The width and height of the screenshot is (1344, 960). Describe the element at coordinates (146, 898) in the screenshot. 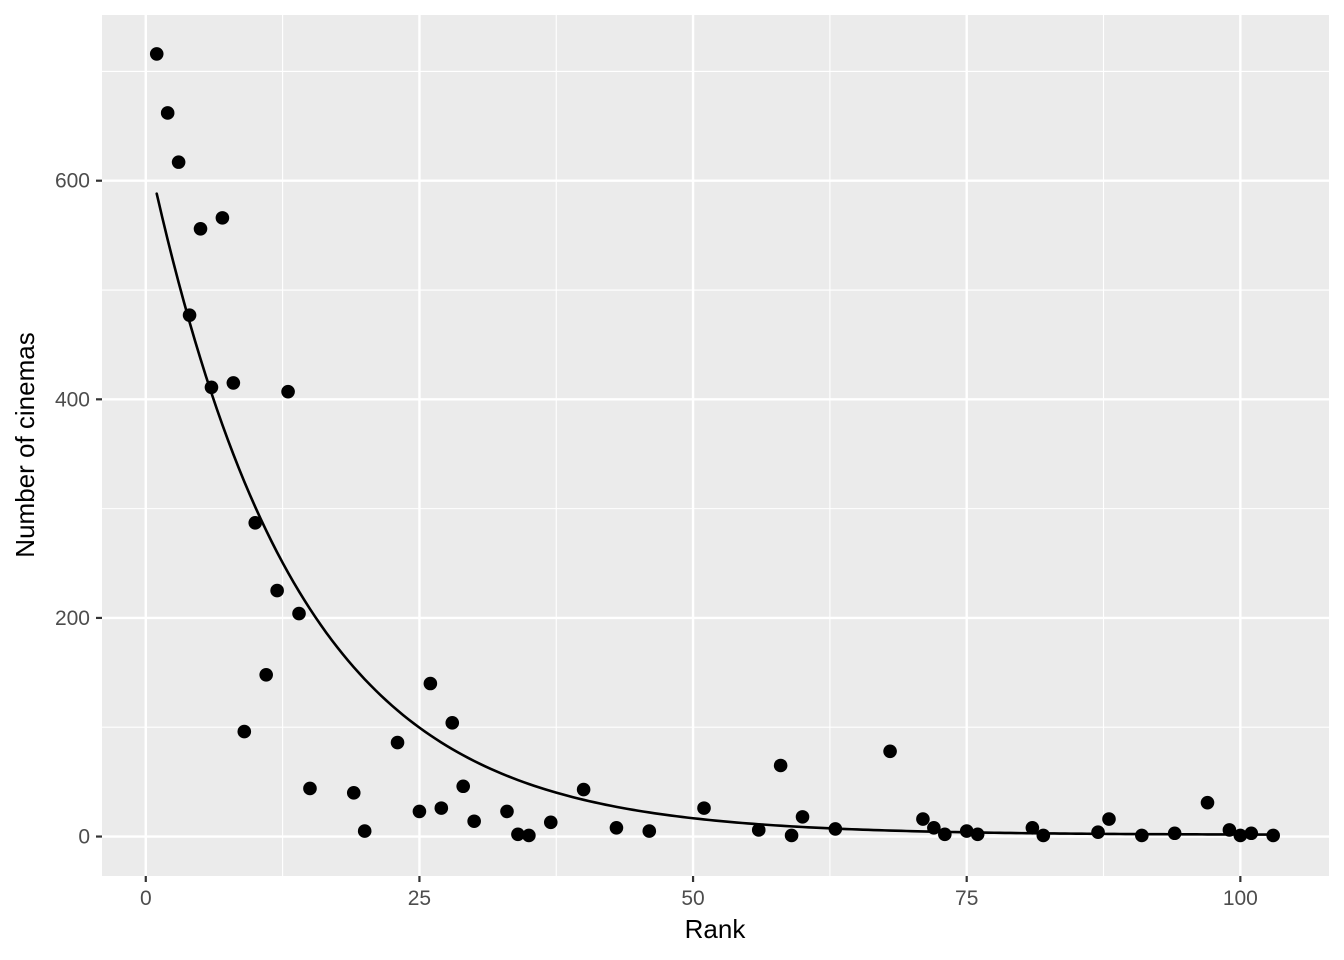

I see `x-tick-label: 0` at that location.